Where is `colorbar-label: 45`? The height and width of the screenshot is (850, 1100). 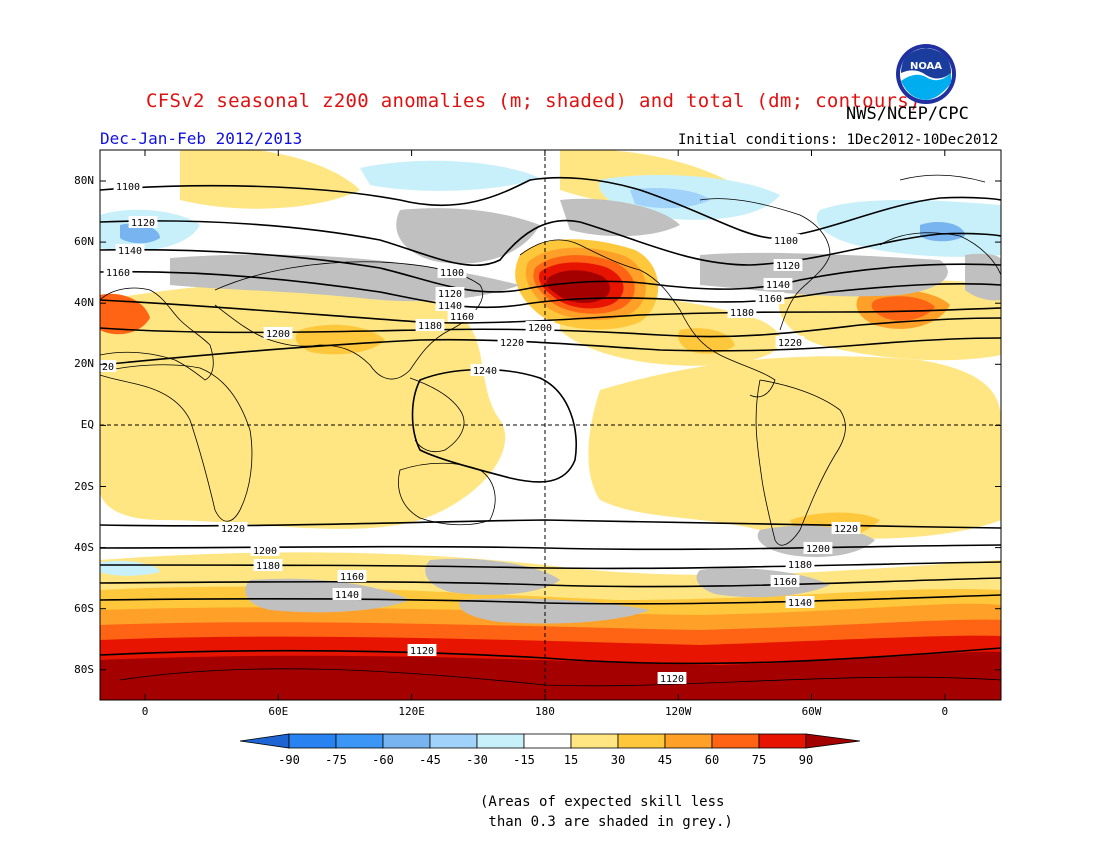 colorbar-label: 45 is located at coordinates (665, 760).